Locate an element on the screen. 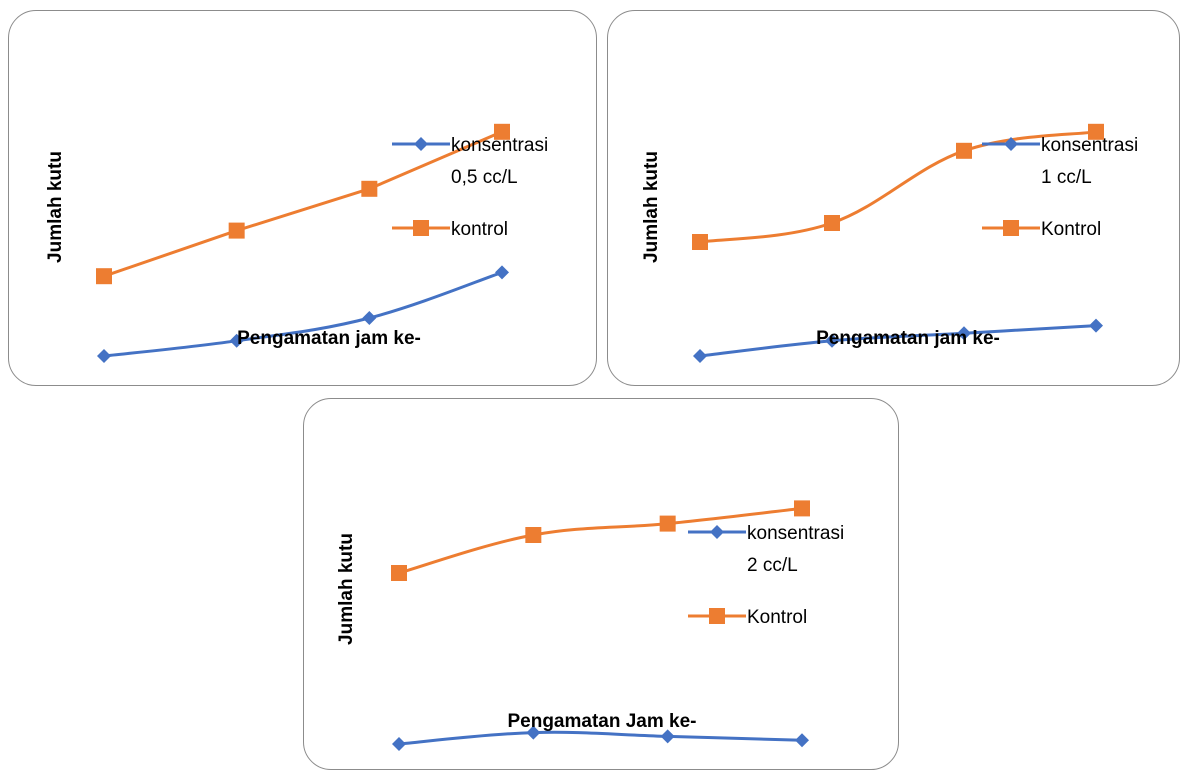 The width and height of the screenshot is (1181, 771). legend-item: konsentrasi 0,5 cc/L is located at coordinates (470, 161).